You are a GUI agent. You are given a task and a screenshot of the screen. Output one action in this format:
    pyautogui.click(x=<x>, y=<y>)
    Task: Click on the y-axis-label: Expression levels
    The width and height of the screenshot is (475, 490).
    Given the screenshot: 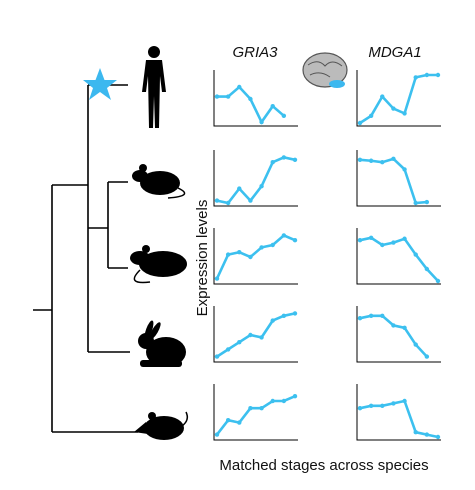 What is the action you would take?
    pyautogui.click(x=202, y=258)
    